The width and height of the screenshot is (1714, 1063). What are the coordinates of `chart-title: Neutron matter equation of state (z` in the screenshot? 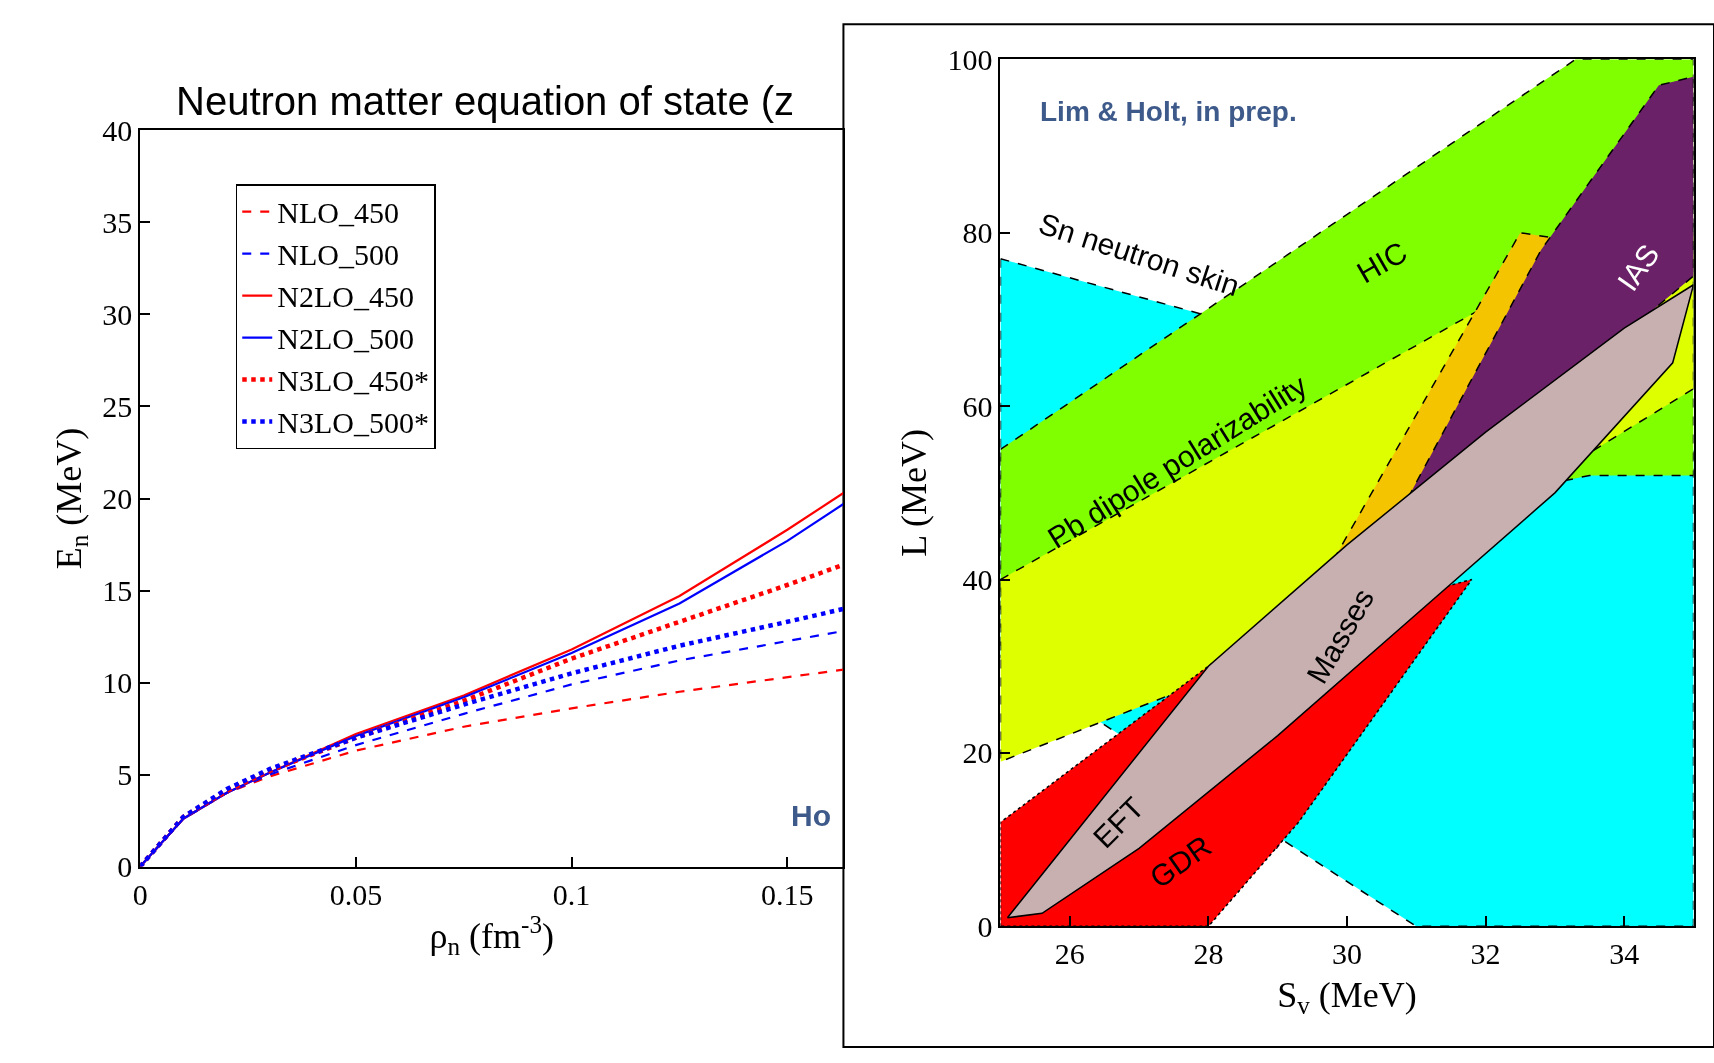 It's located at (485, 101).